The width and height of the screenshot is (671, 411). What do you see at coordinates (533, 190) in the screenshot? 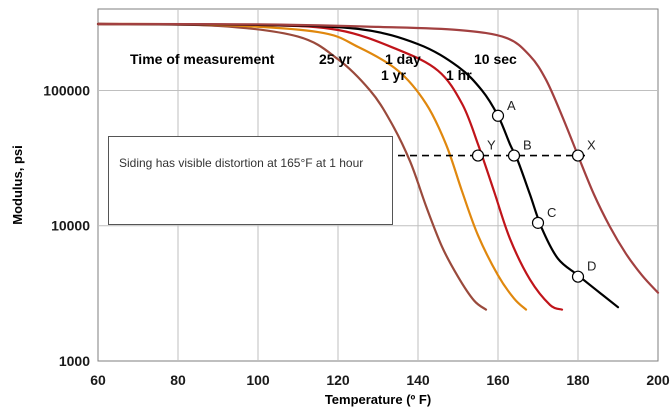
I see `point-markers: A B C D X Y` at bounding box center [533, 190].